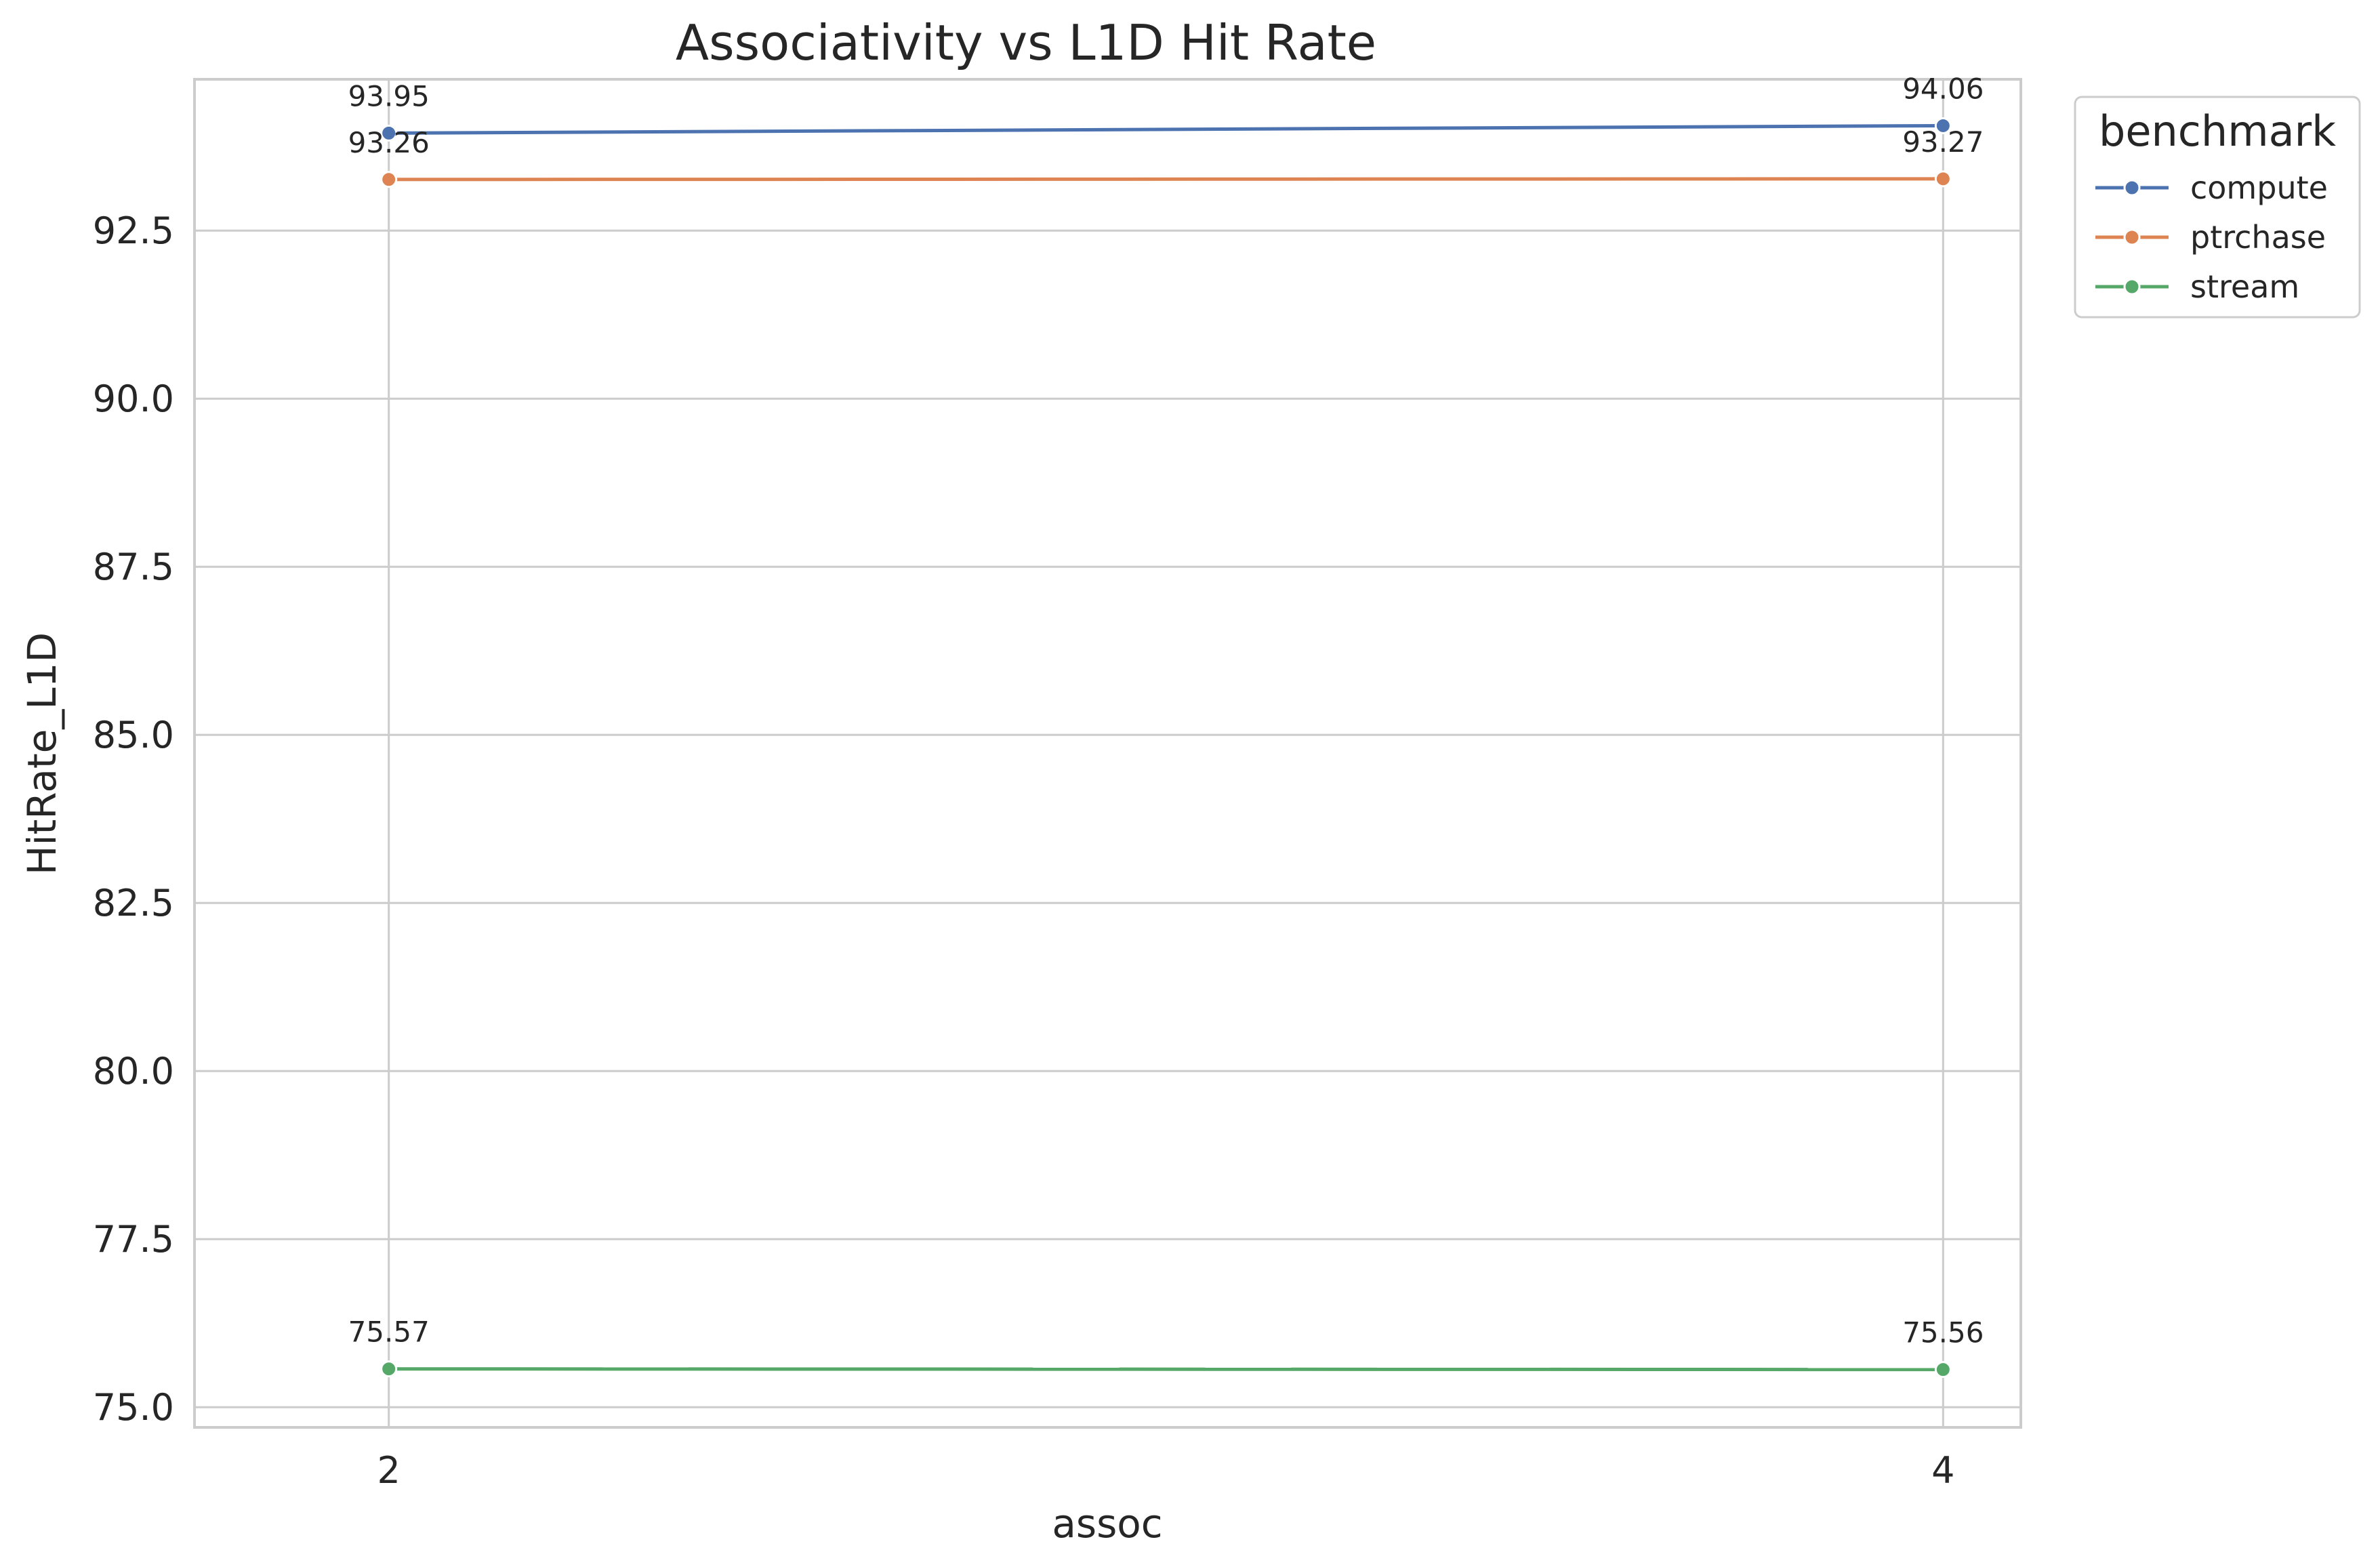 Image resolution: width=2380 pixels, height=1567 pixels. I want to click on legend-box, so click(2218, 207).